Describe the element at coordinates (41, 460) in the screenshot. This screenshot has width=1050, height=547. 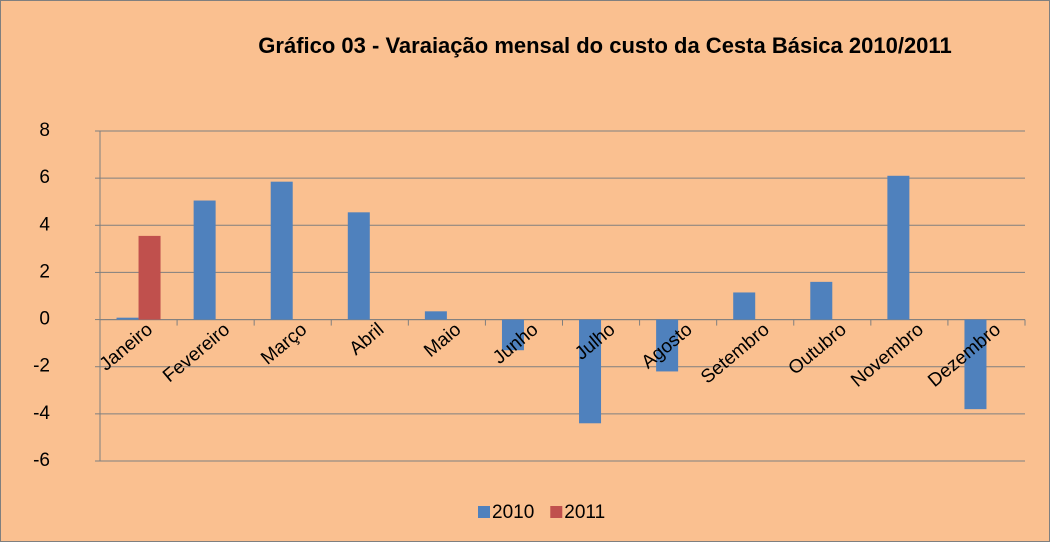
I see `y-tick-label: -6` at that location.